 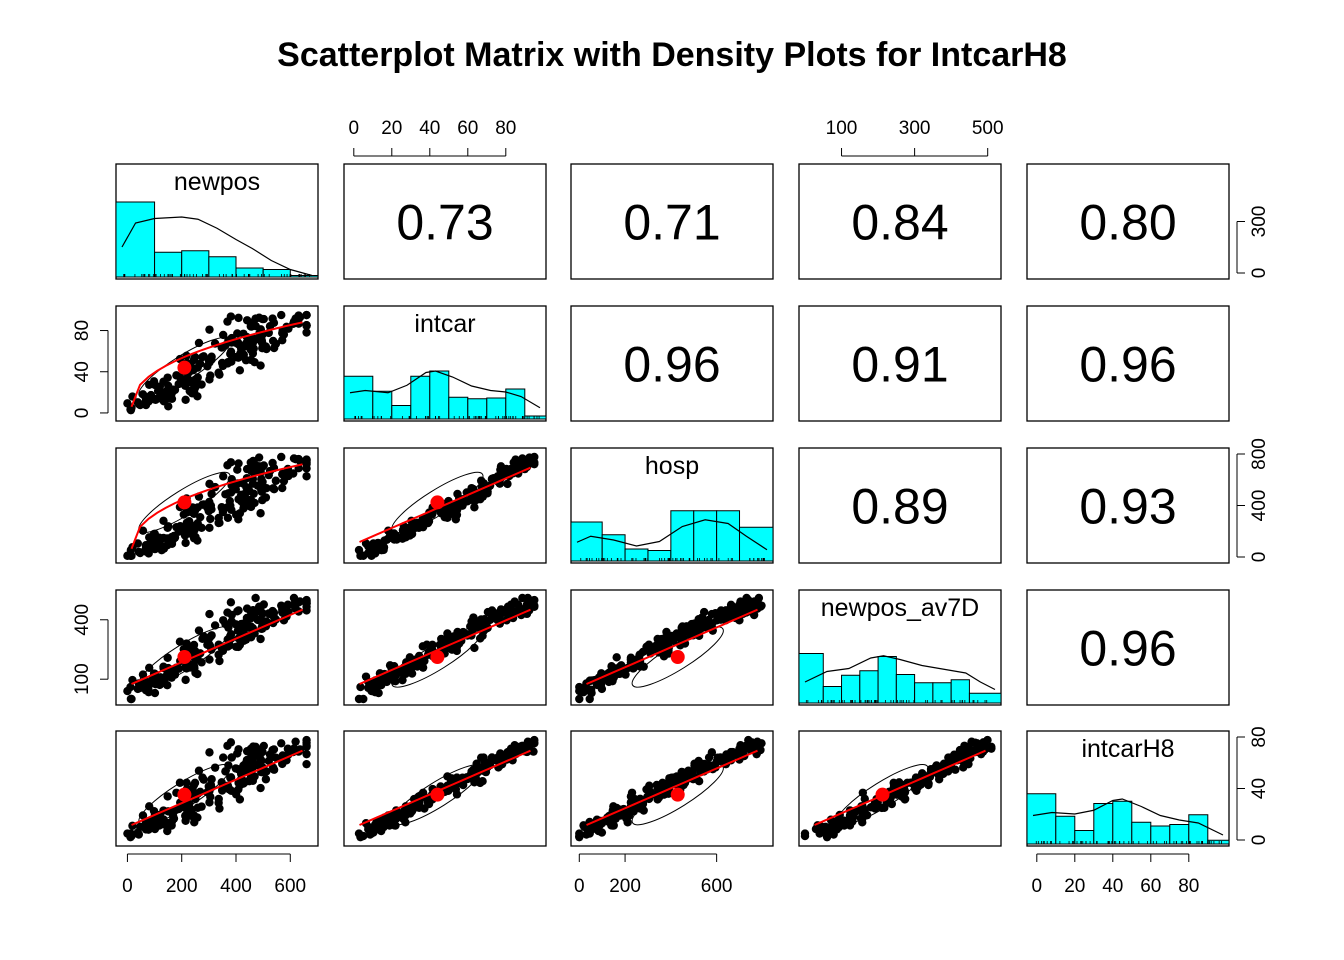 I want to click on tick-label: 80, so click(x=505, y=128).